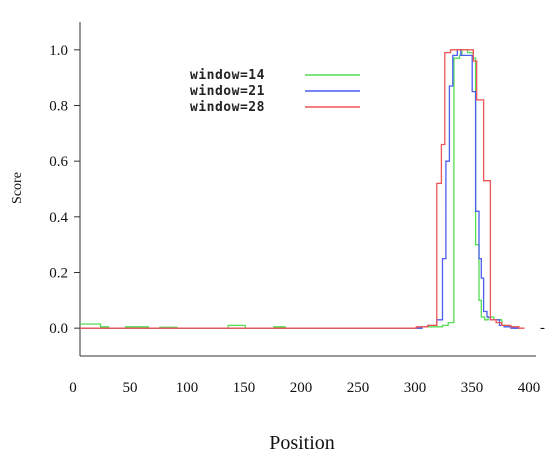 This screenshot has height=462, width=550. What do you see at coordinates (58, 218) in the screenshot?
I see `y-tick-label: 0.4` at bounding box center [58, 218].